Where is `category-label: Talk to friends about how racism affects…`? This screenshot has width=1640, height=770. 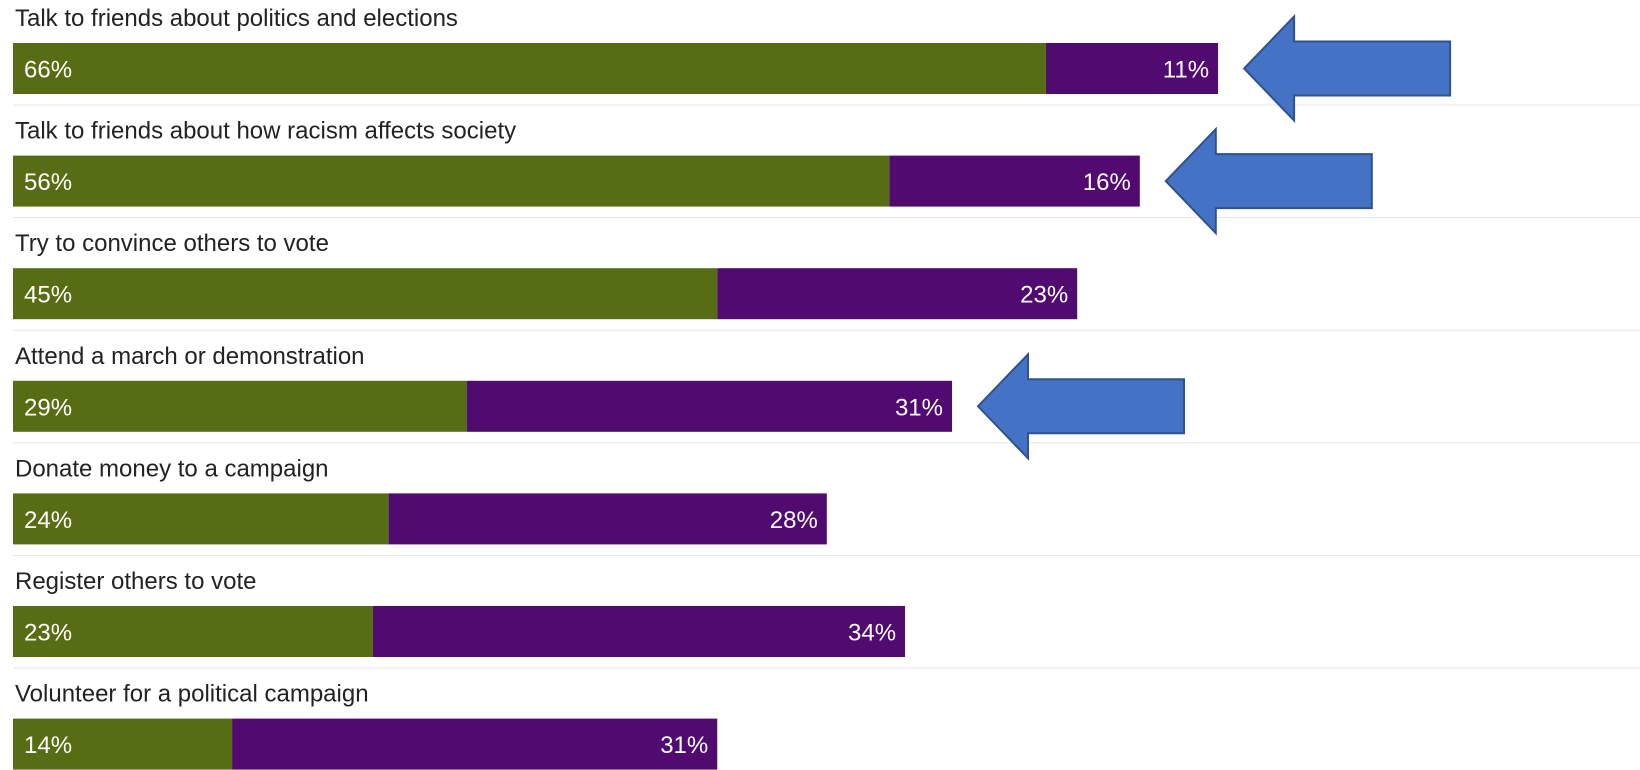
category-label: Talk to friends about how racism affects… is located at coordinates (265, 131).